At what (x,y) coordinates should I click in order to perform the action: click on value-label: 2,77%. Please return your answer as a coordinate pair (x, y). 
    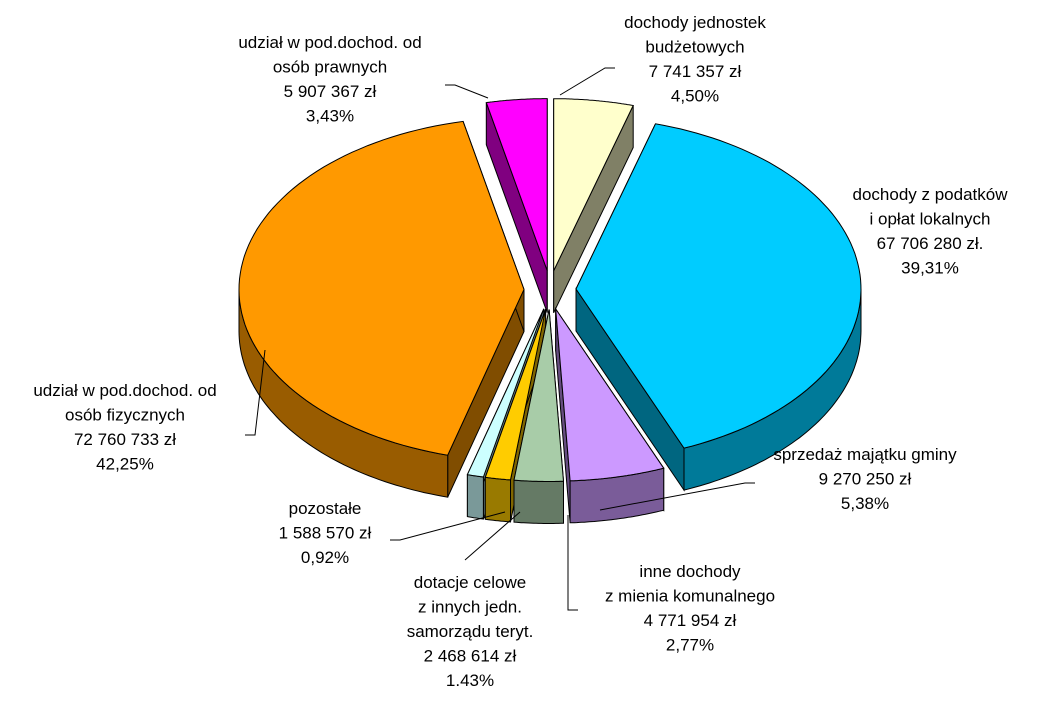
    Looking at the image, I should click on (690, 645).